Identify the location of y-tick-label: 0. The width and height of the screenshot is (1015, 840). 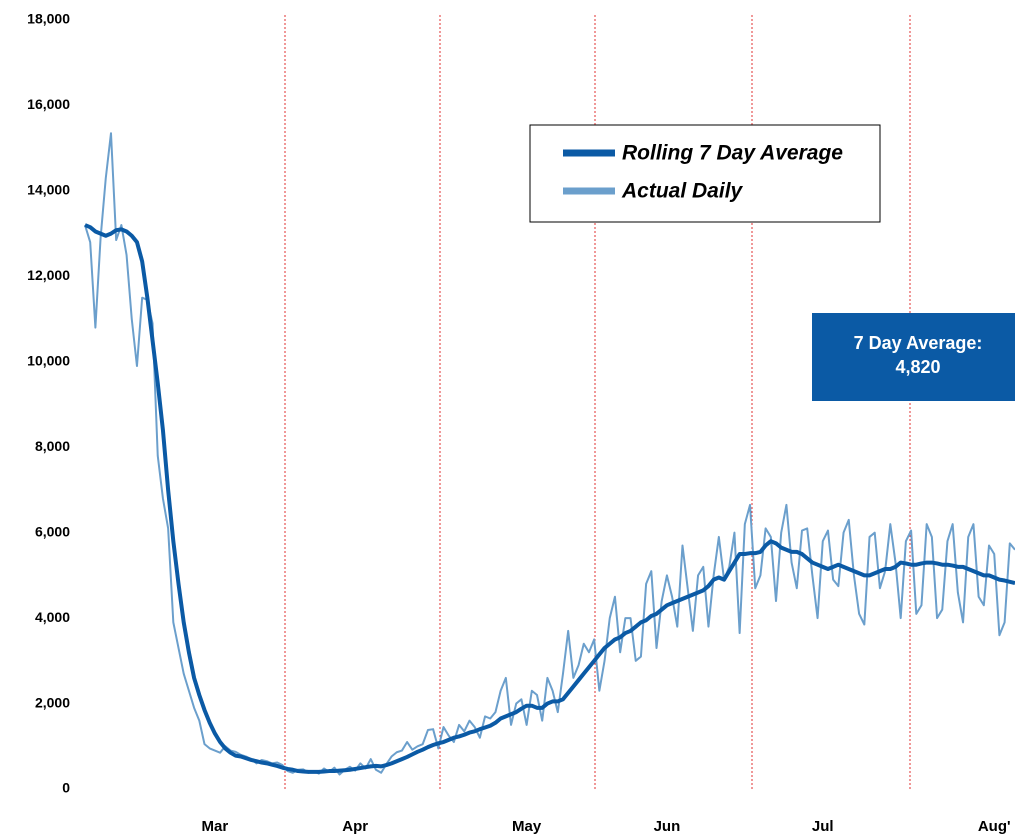
(66, 788).